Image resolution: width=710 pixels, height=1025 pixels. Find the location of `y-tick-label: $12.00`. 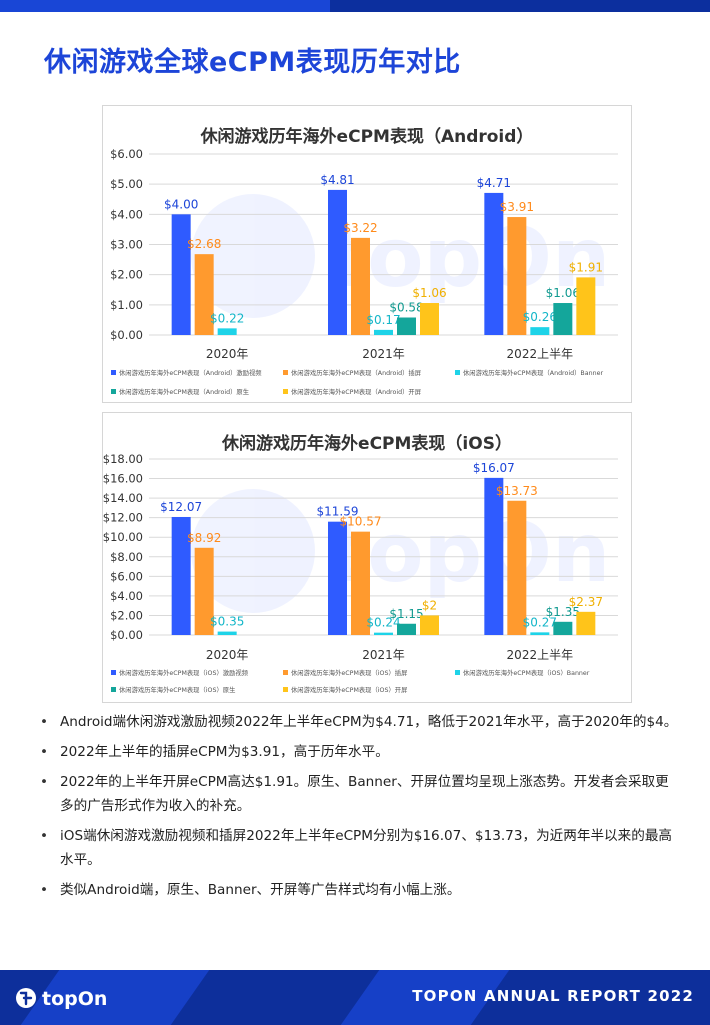

y-tick-label: $12.00 is located at coordinates (123, 518).